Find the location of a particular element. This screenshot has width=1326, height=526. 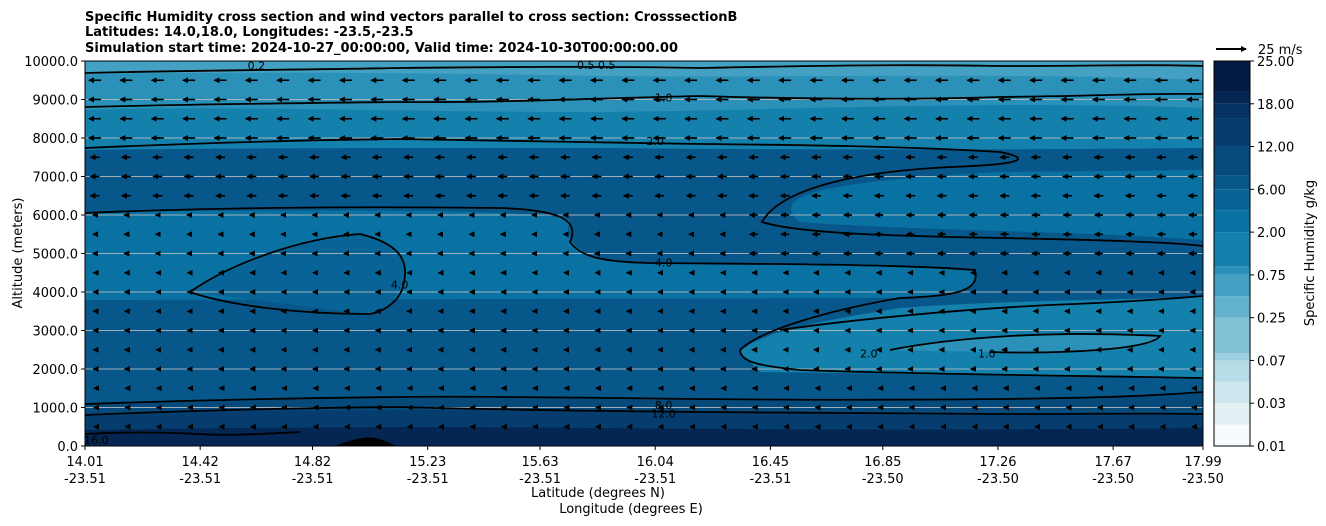

x-tick-label-lat: 17.67 is located at coordinates (1113, 462).